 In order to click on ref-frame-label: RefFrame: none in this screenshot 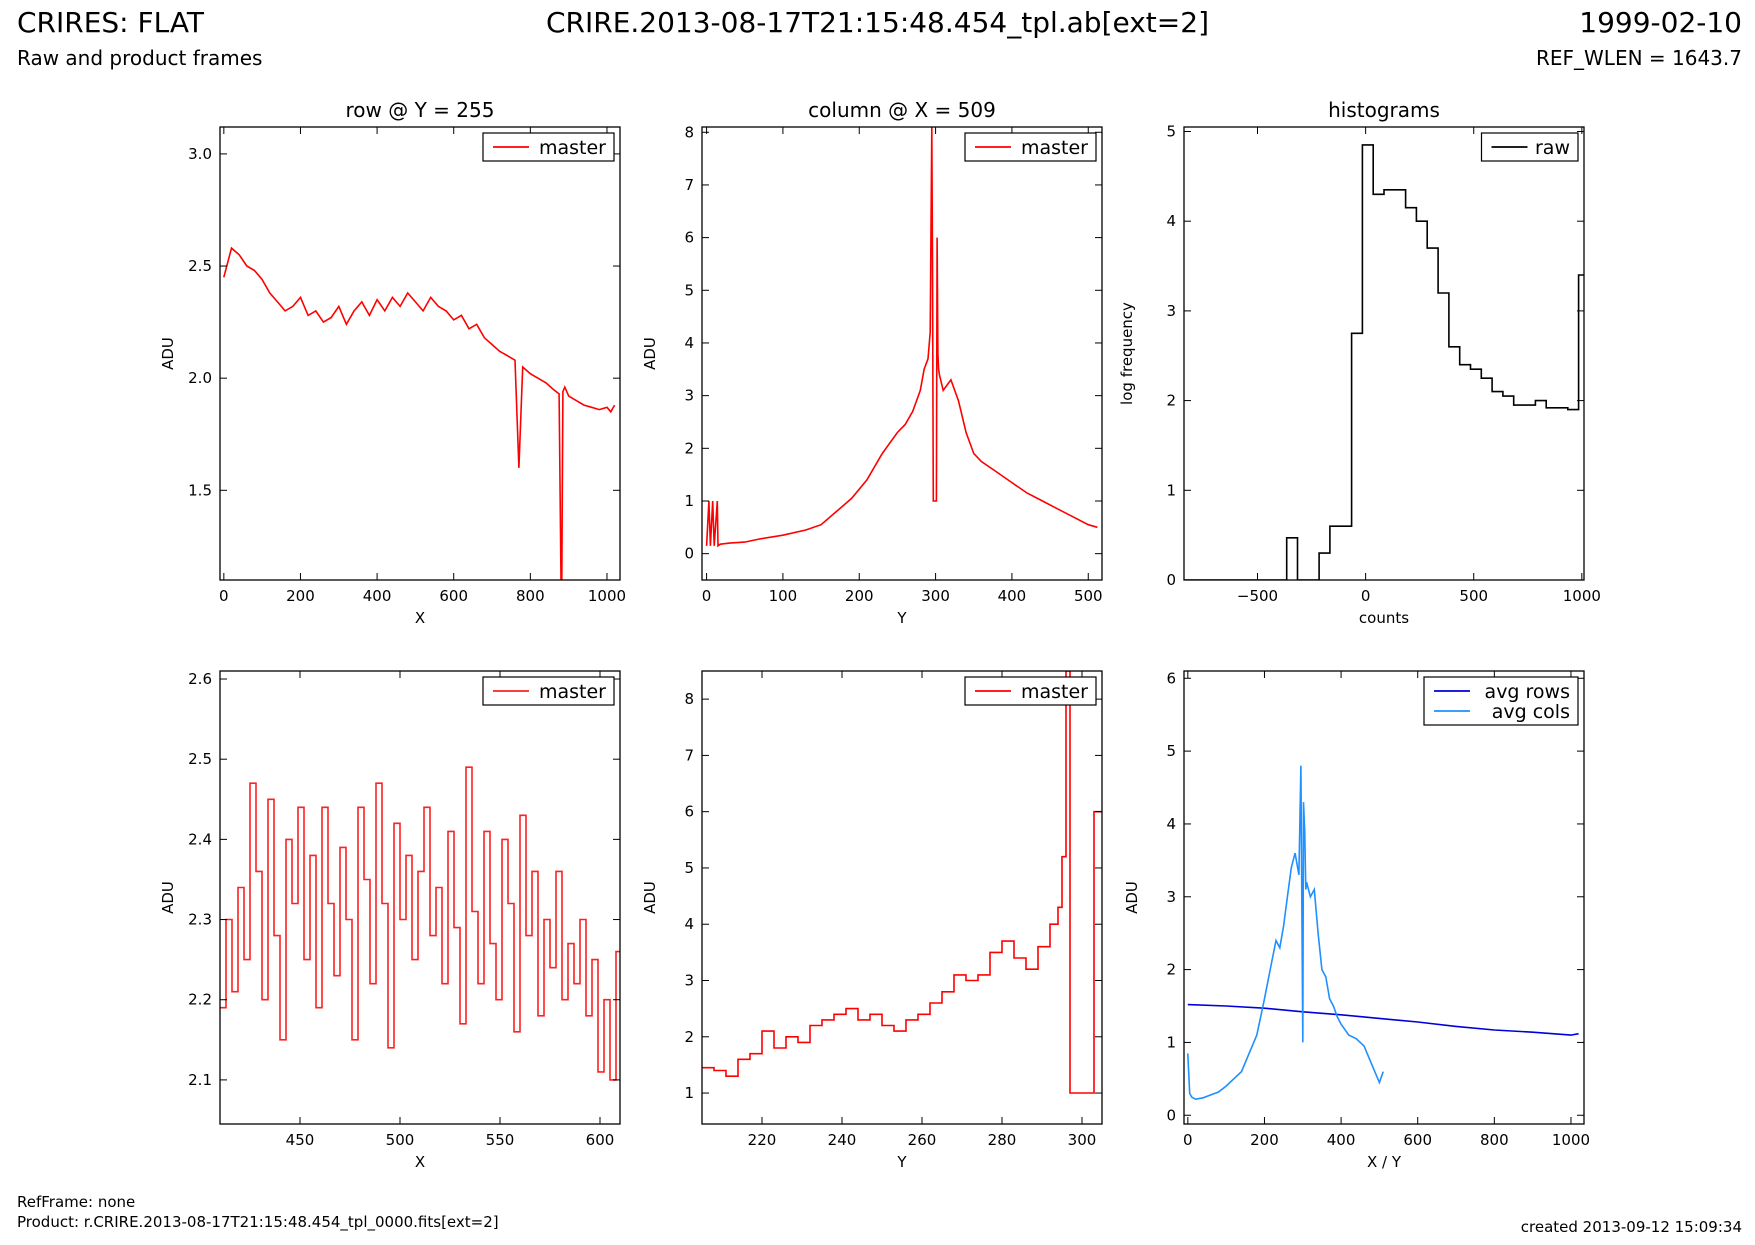, I will do `click(76, 1202)`.